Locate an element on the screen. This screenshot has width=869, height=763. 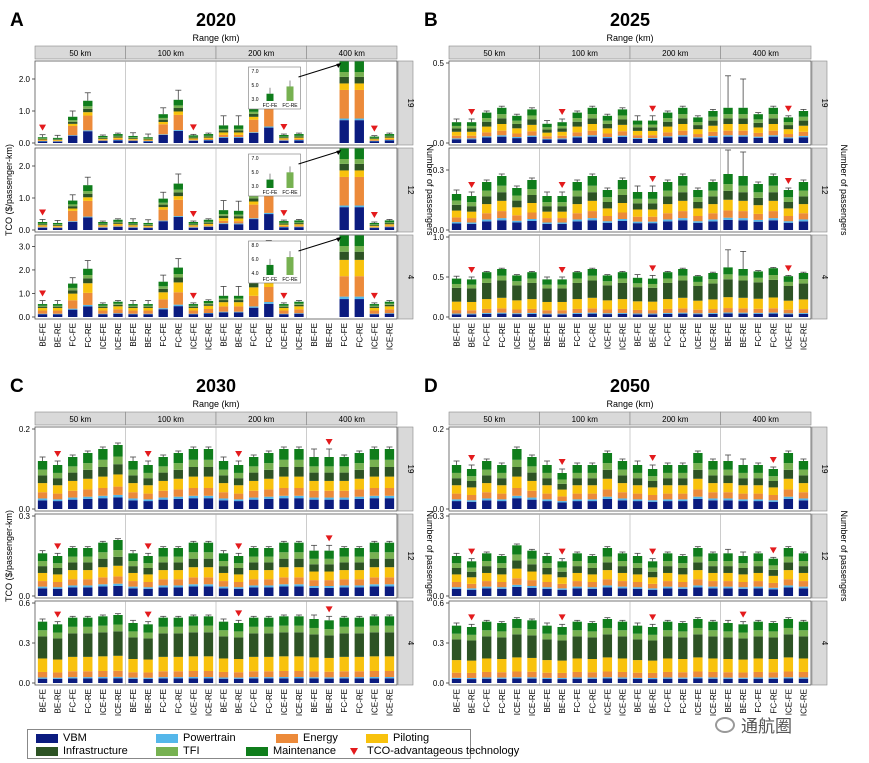
passengers-axis-label: Number of passengers is located at coordinates (430, 190).